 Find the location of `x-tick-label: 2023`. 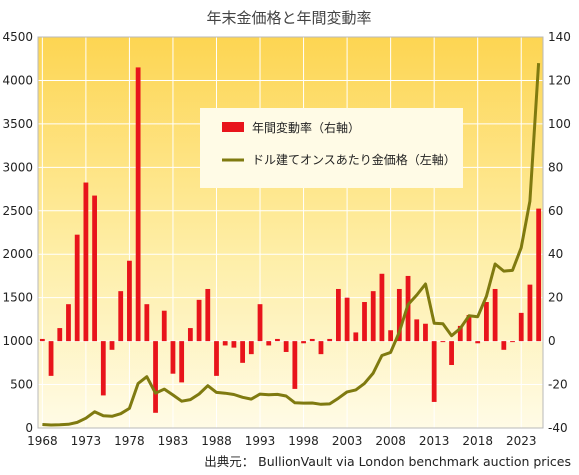

x-tick-label: 2023 is located at coordinates (521, 441).